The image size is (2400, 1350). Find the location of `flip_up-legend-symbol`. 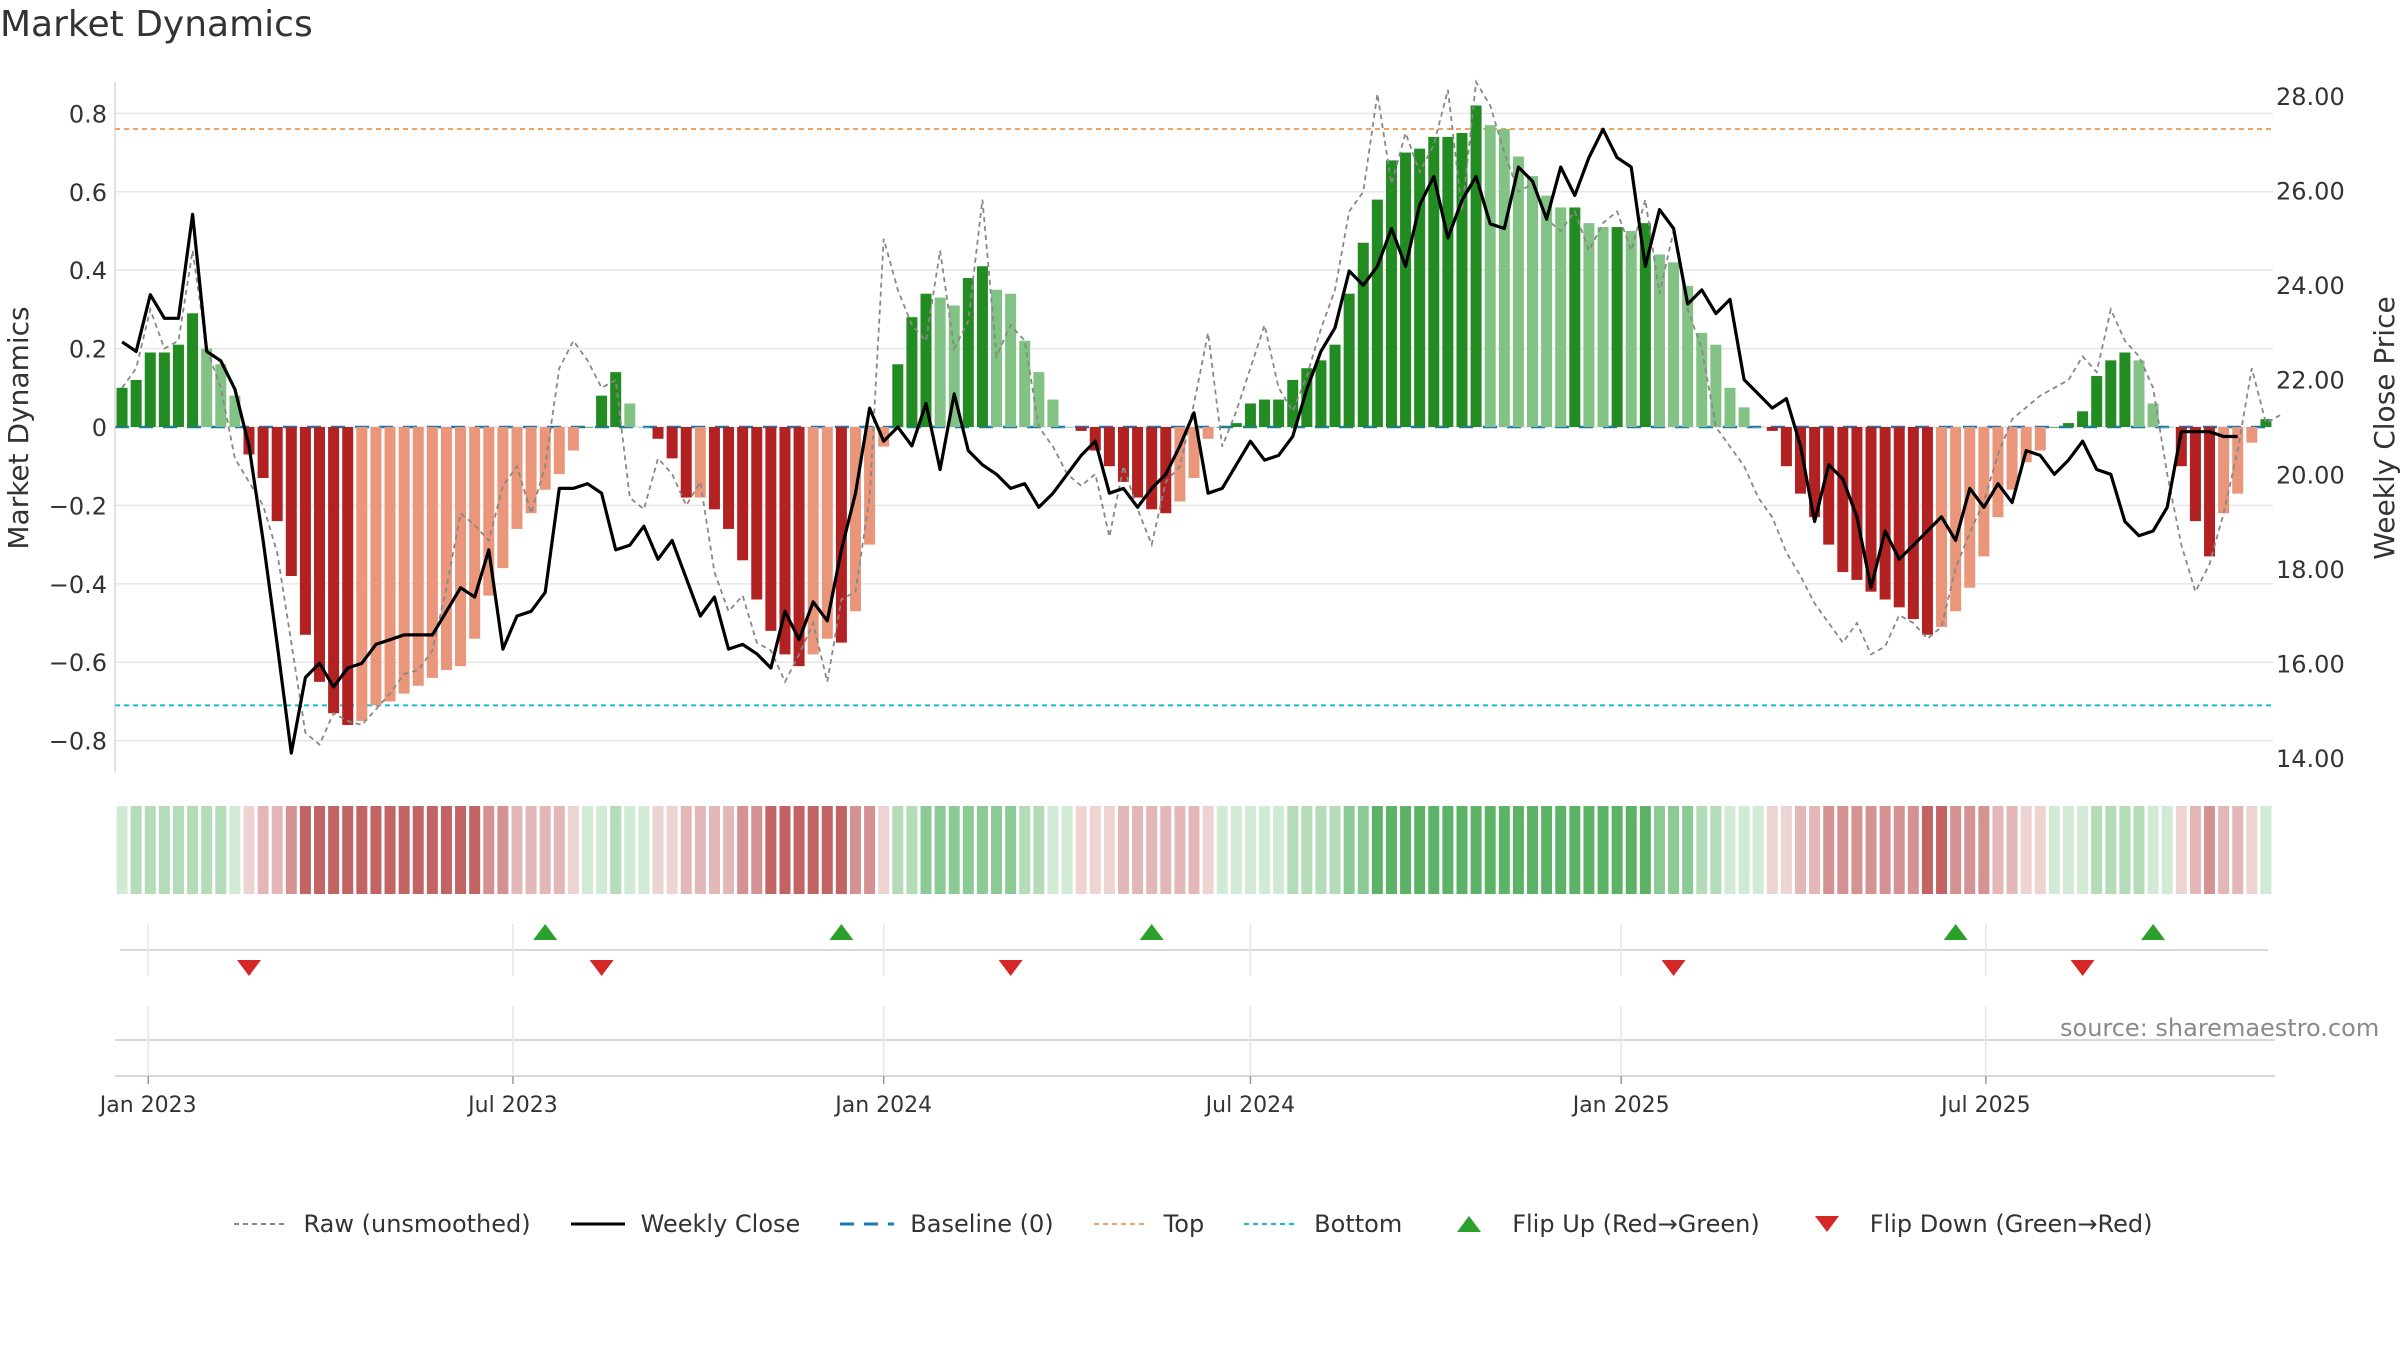

flip_up-legend-symbol is located at coordinates (1469, 1224).